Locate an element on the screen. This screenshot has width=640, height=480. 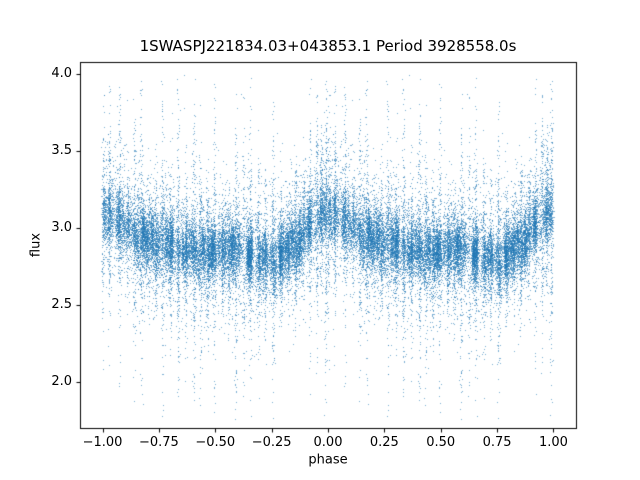
x-tick-label: 0.00 is located at coordinates (328, 442).